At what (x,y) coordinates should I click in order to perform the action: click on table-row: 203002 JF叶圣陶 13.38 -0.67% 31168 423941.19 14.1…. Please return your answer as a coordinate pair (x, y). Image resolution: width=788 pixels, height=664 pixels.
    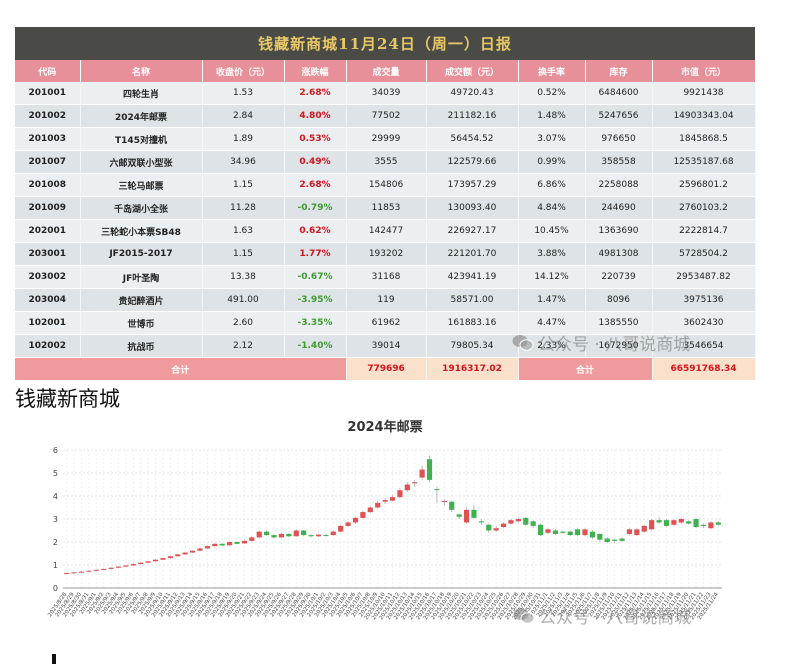
    Looking at the image, I should click on (385, 277).